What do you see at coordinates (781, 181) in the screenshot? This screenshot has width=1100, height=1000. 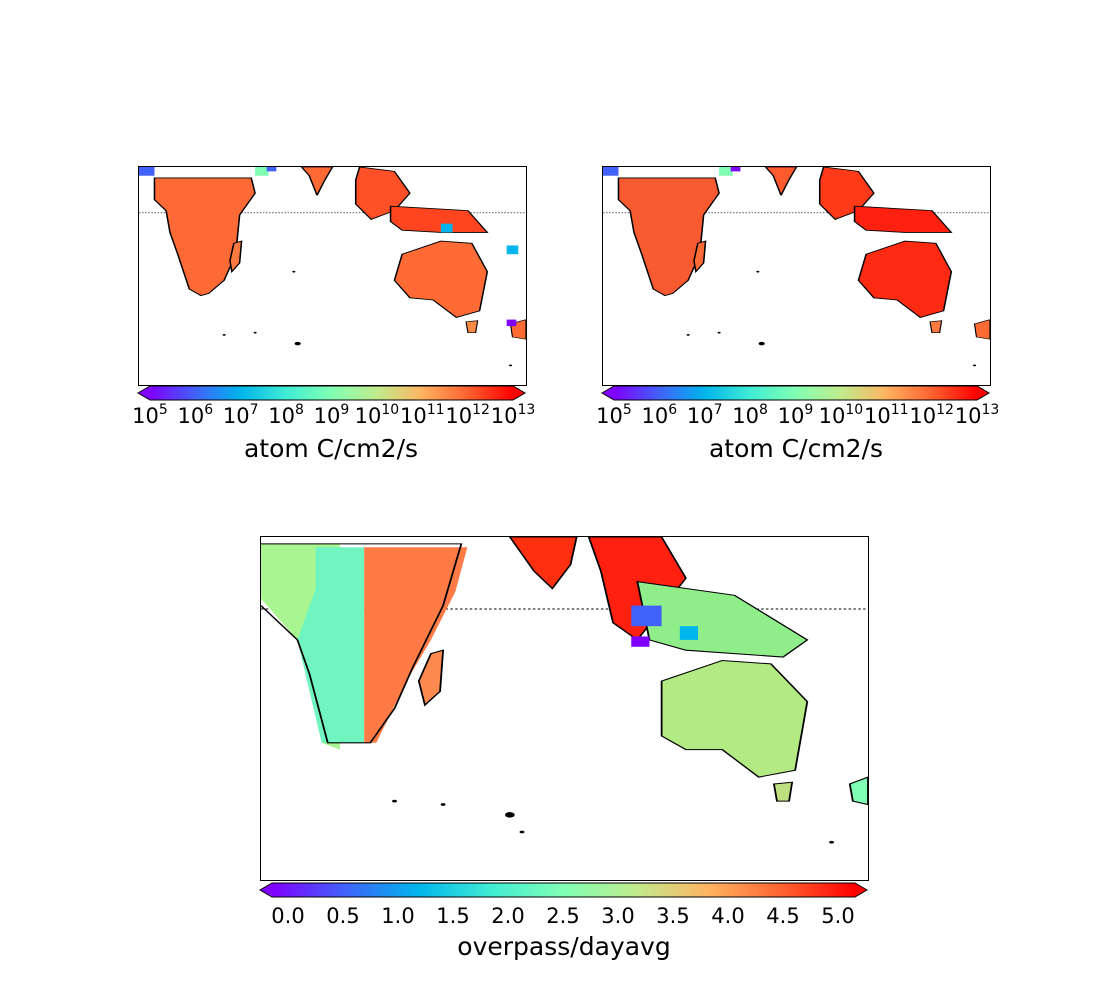 I see `india-emission` at bounding box center [781, 181].